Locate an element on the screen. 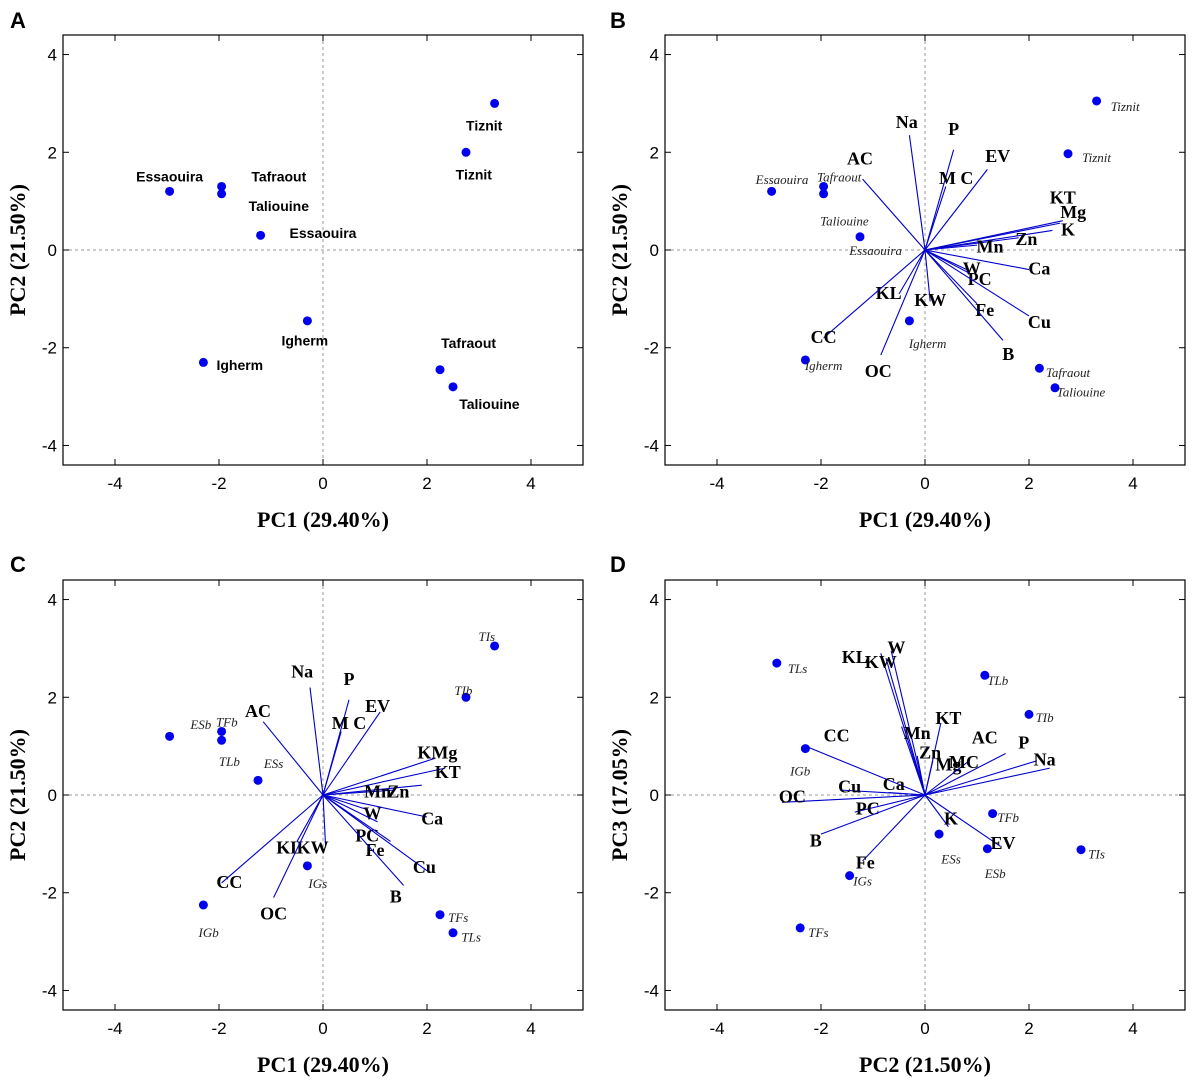 This screenshot has width=1200, height=1087. variable-label: Ca is located at coordinates (894, 784).